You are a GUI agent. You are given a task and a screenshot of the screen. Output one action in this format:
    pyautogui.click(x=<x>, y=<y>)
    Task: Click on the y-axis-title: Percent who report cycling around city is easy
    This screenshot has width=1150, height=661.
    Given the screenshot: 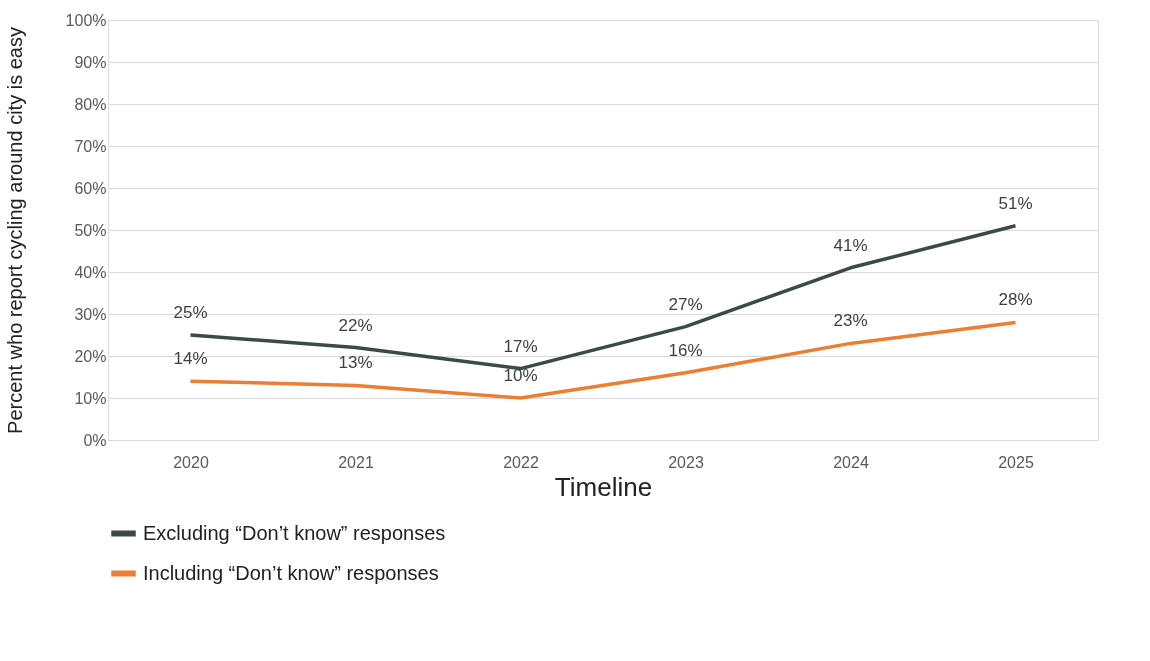 What is the action you would take?
    pyautogui.click(x=14, y=230)
    